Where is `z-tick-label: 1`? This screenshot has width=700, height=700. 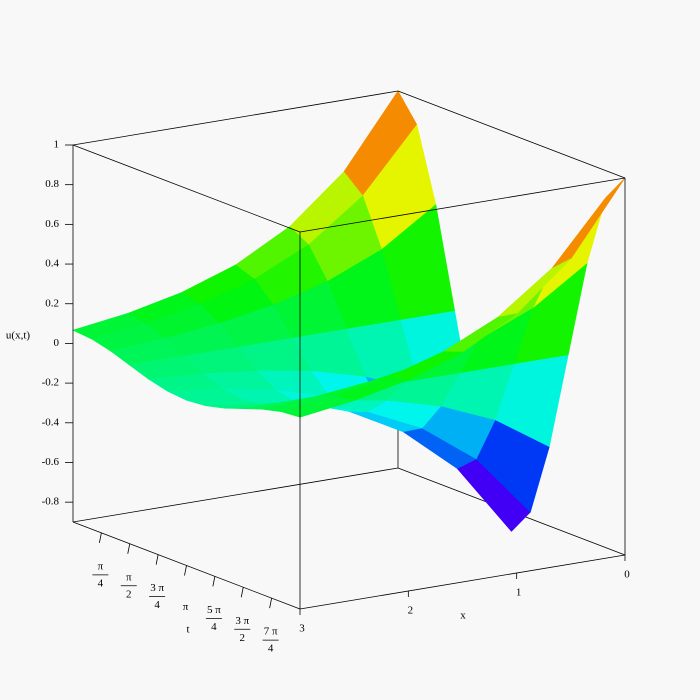
z-tick-label: 1 is located at coordinates (57, 145).